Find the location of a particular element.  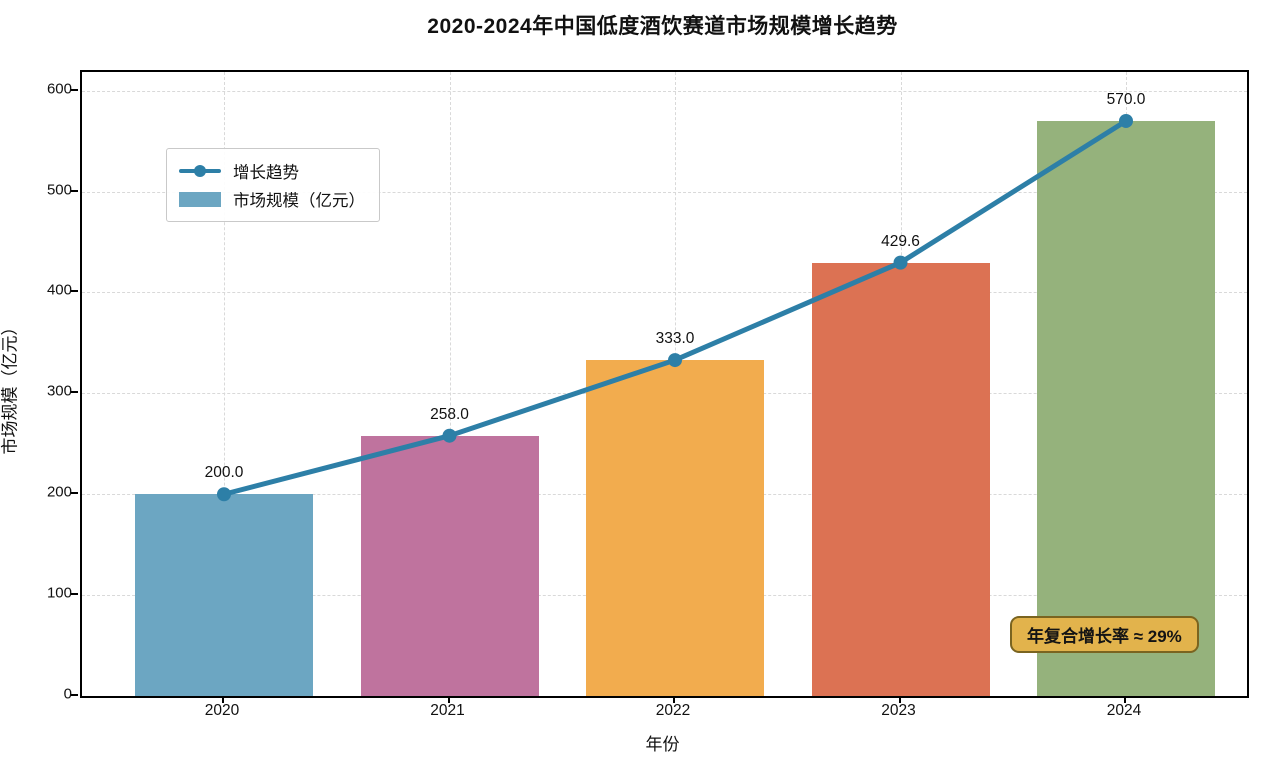

y-tick-label: 200 is located at coordinates (59, 492).